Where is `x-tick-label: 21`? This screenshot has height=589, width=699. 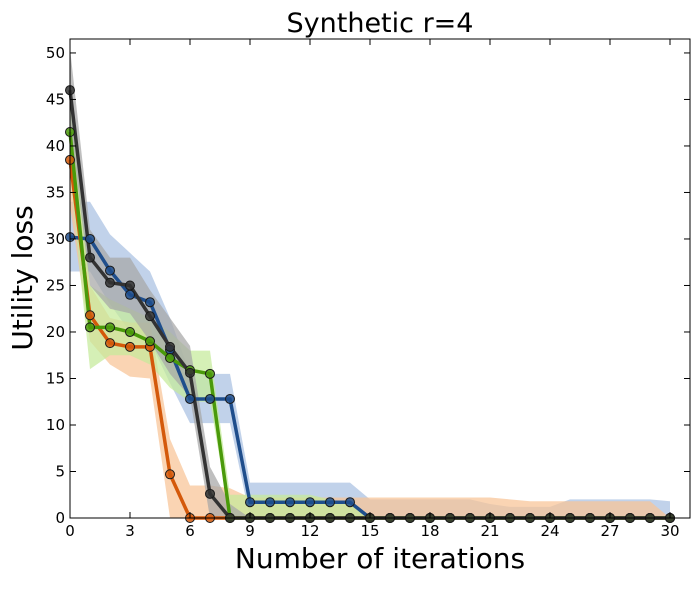
x-tick-label: 21 is located at coordinates (489, 531).